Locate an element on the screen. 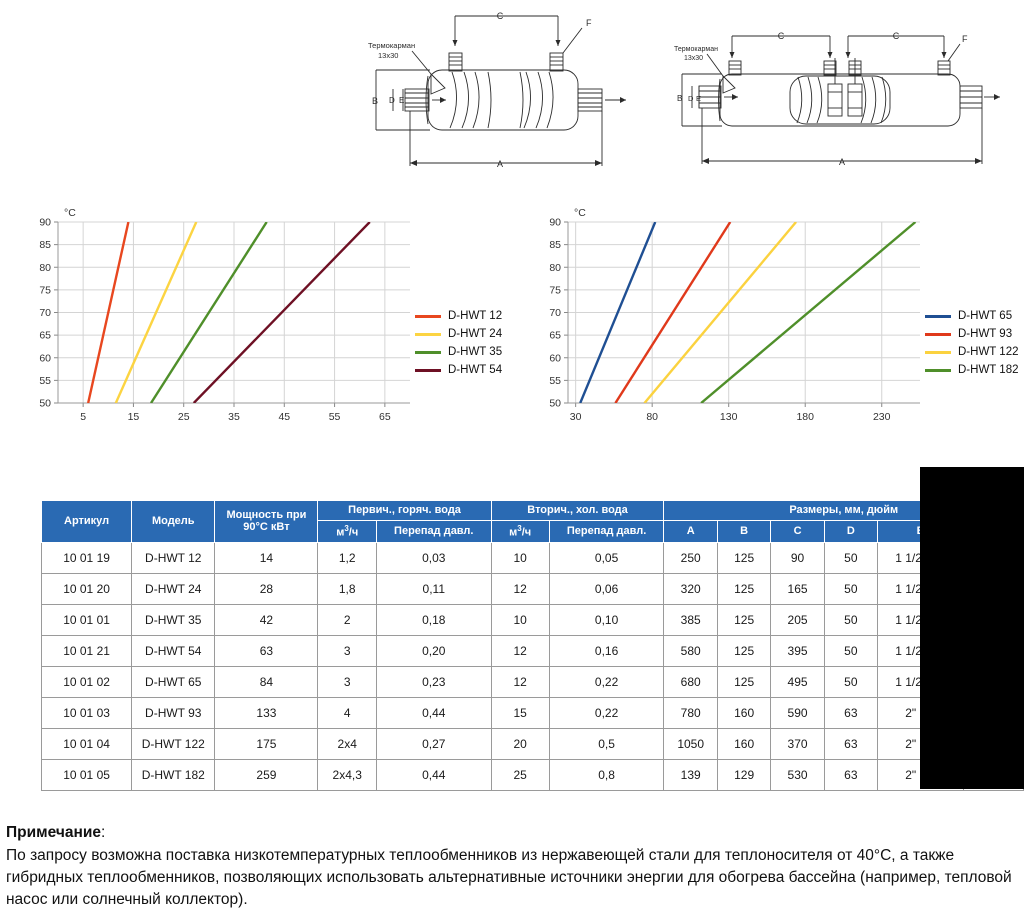  cell-primary-flow: 1,2 is located at coordinates (347, 557).